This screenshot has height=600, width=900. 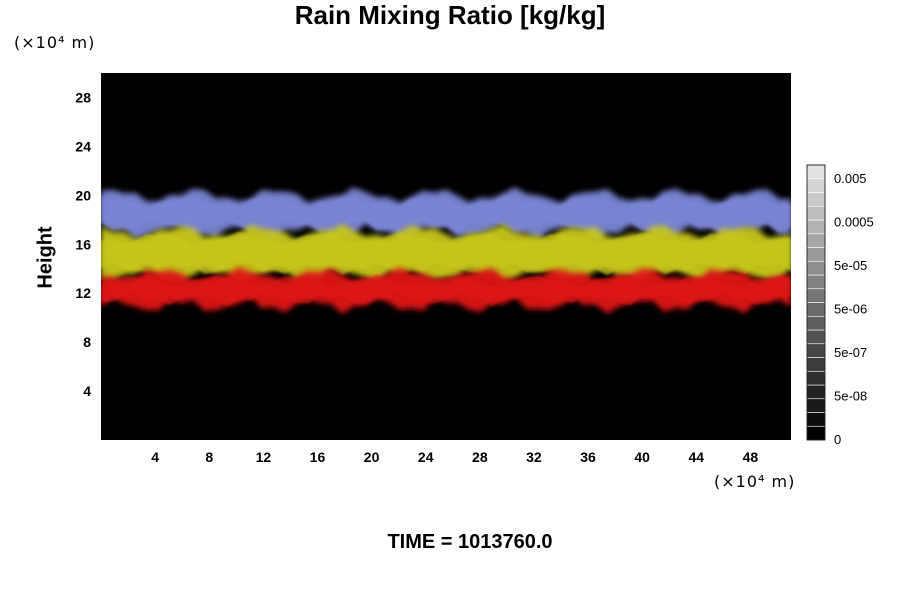 What do you see at coordinates (850, 309) in the screenshot?
I see `colorbar-label: 5e-06` at bounding box center [850, 309].